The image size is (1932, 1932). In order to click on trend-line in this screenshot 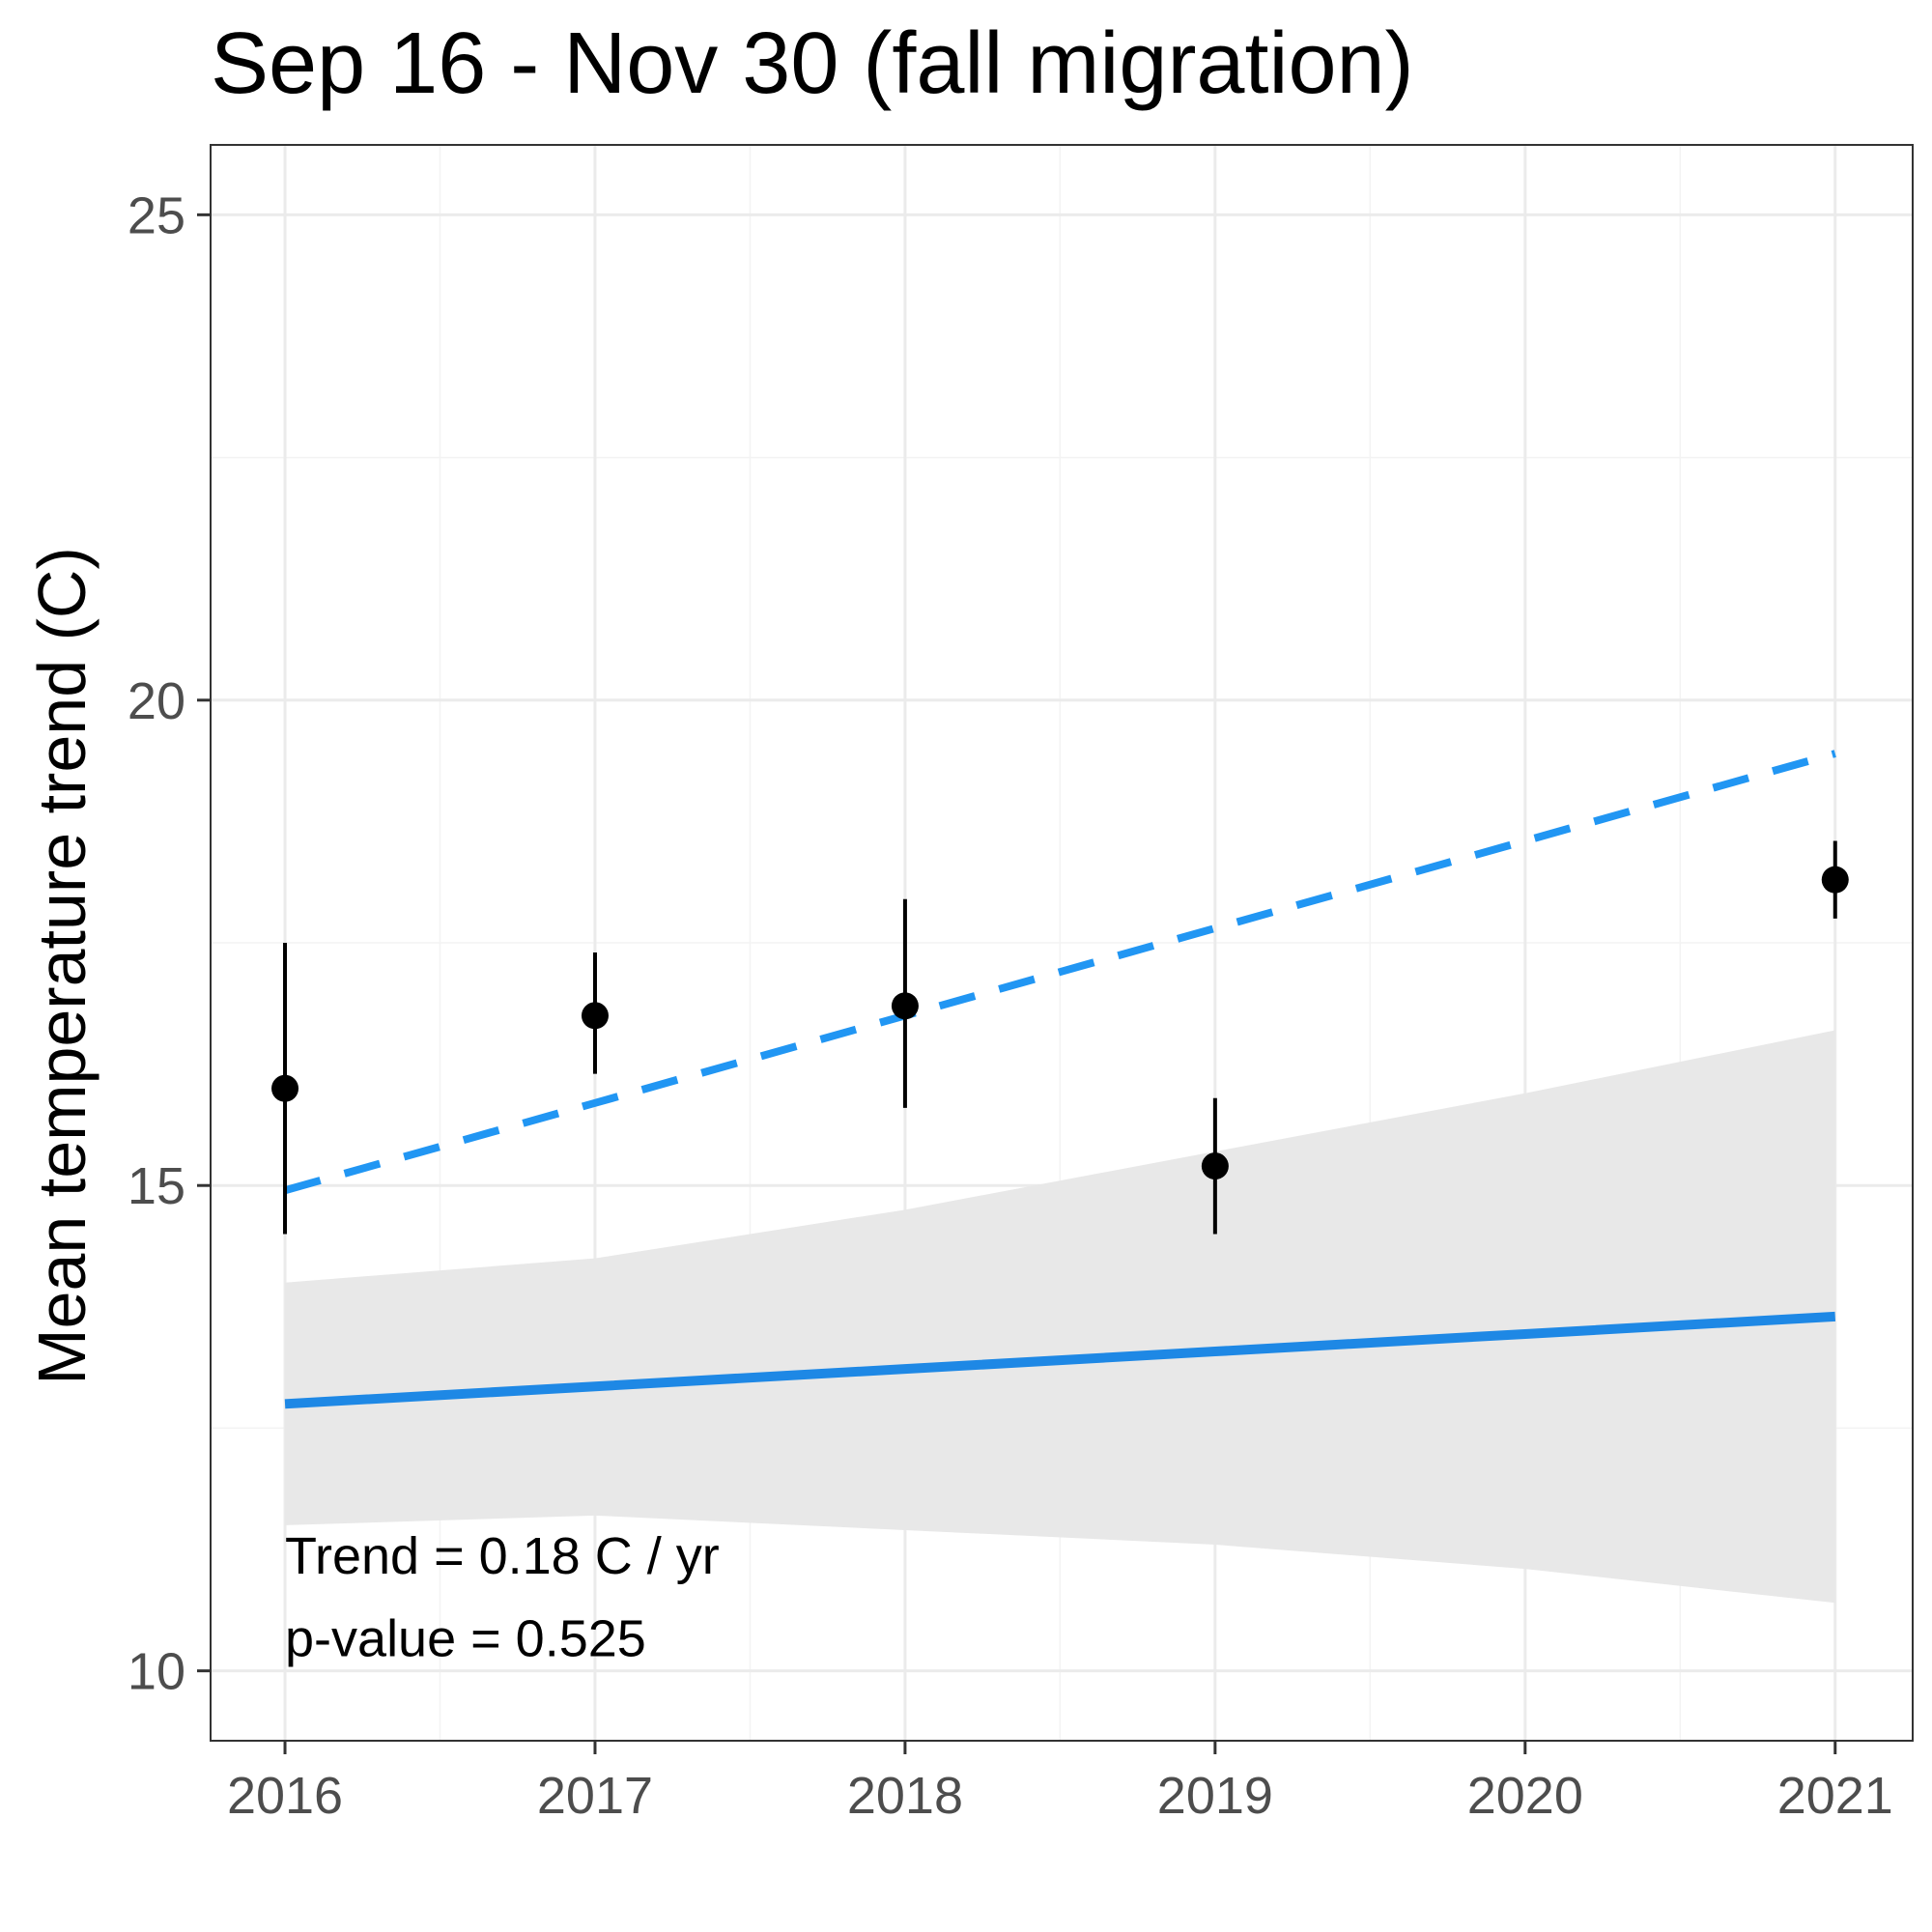, I will do `click(1060, 1360)`.